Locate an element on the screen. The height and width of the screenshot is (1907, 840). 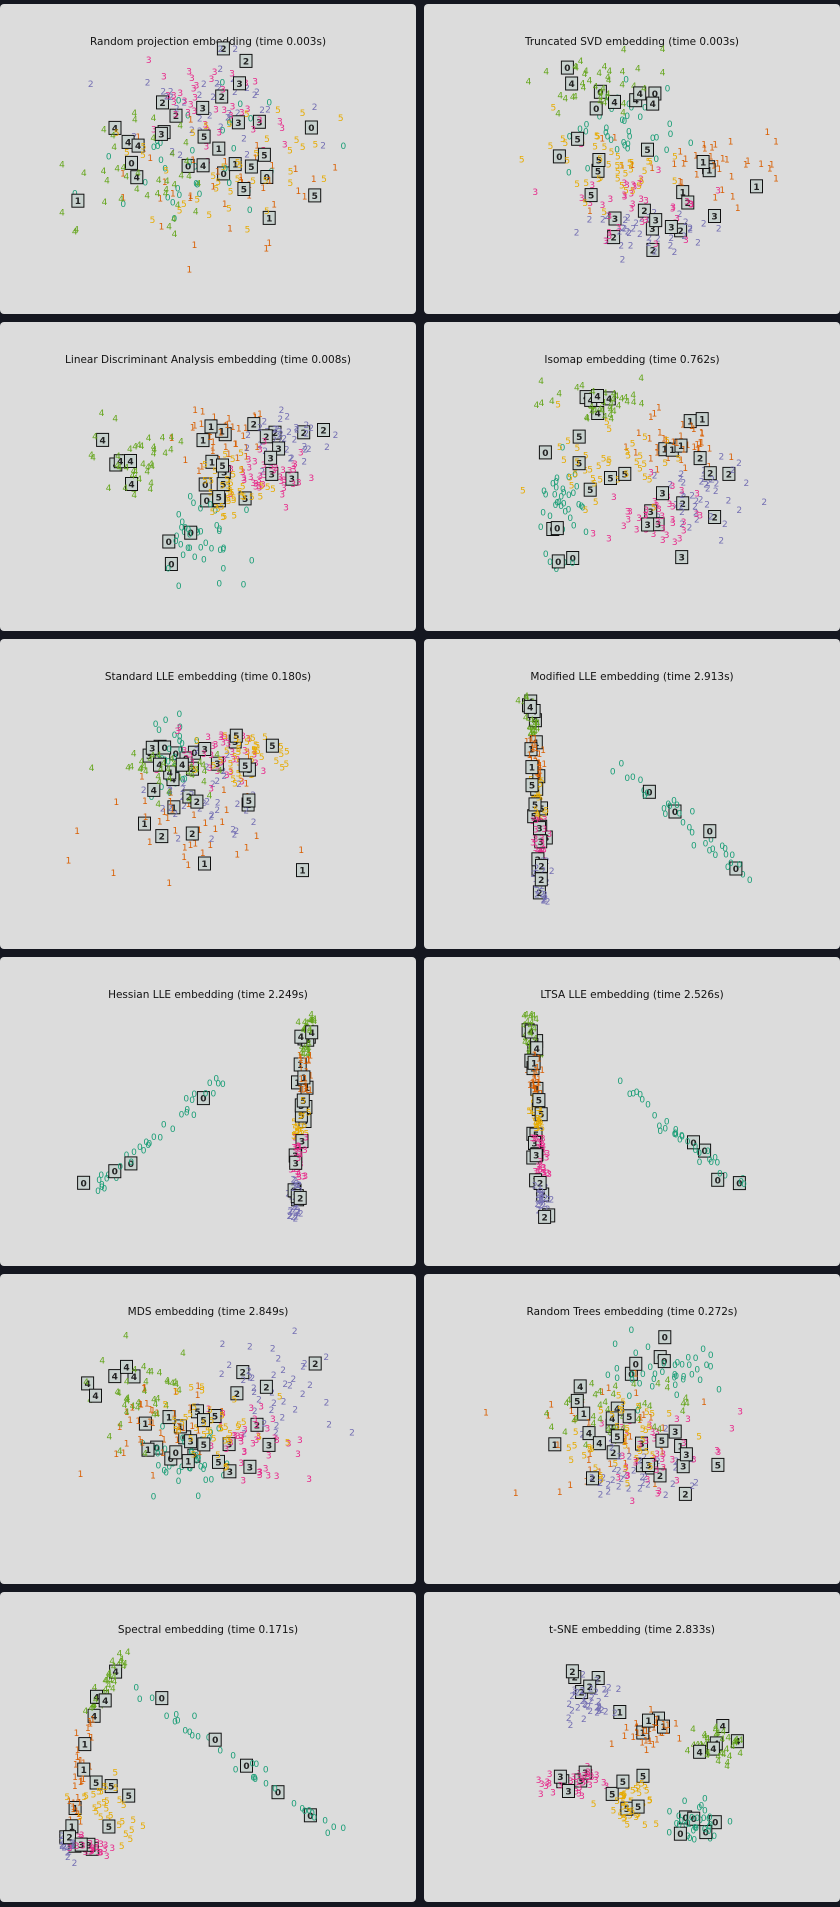
digit-thumbnail: 1 is located at coordinates (702, 418).